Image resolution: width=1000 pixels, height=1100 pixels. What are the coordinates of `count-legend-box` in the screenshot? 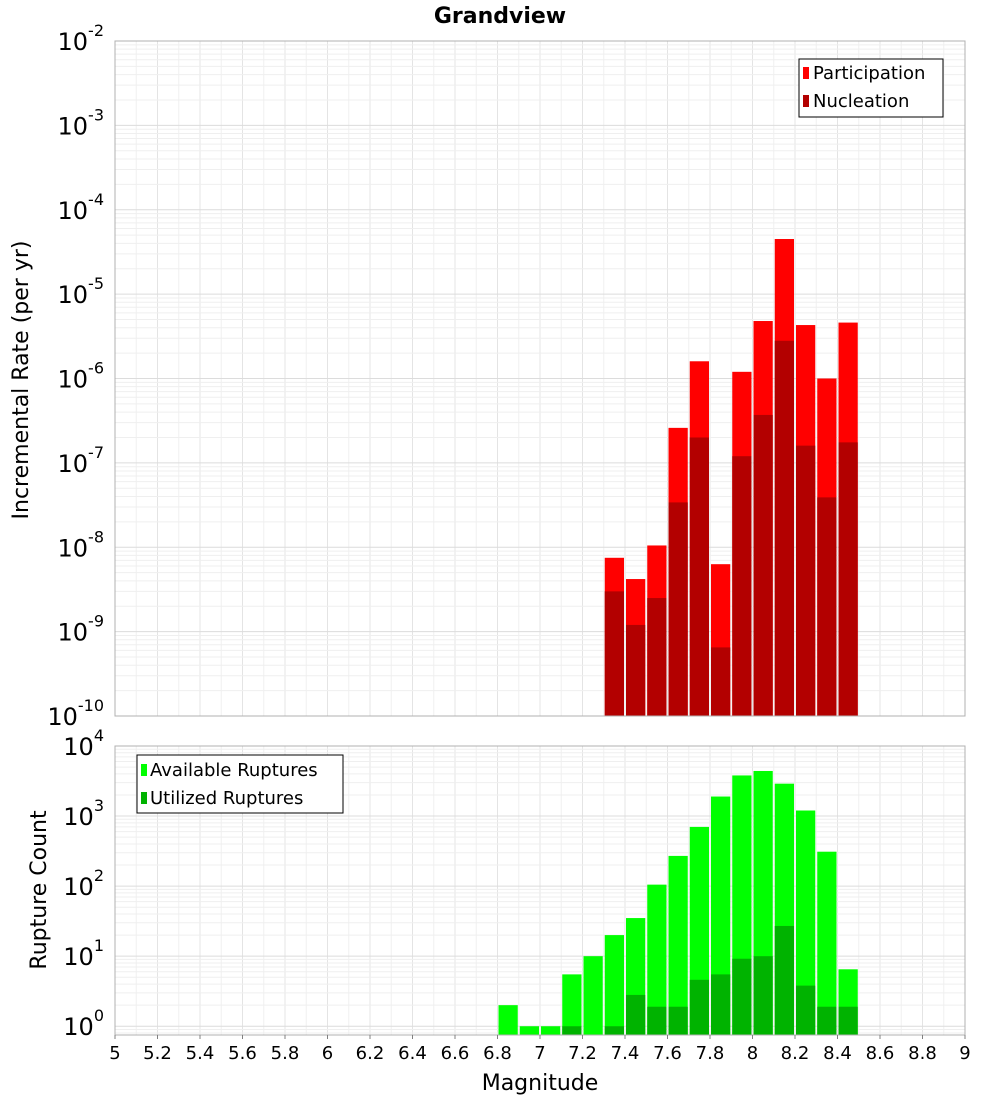 It's located at (240, 784).